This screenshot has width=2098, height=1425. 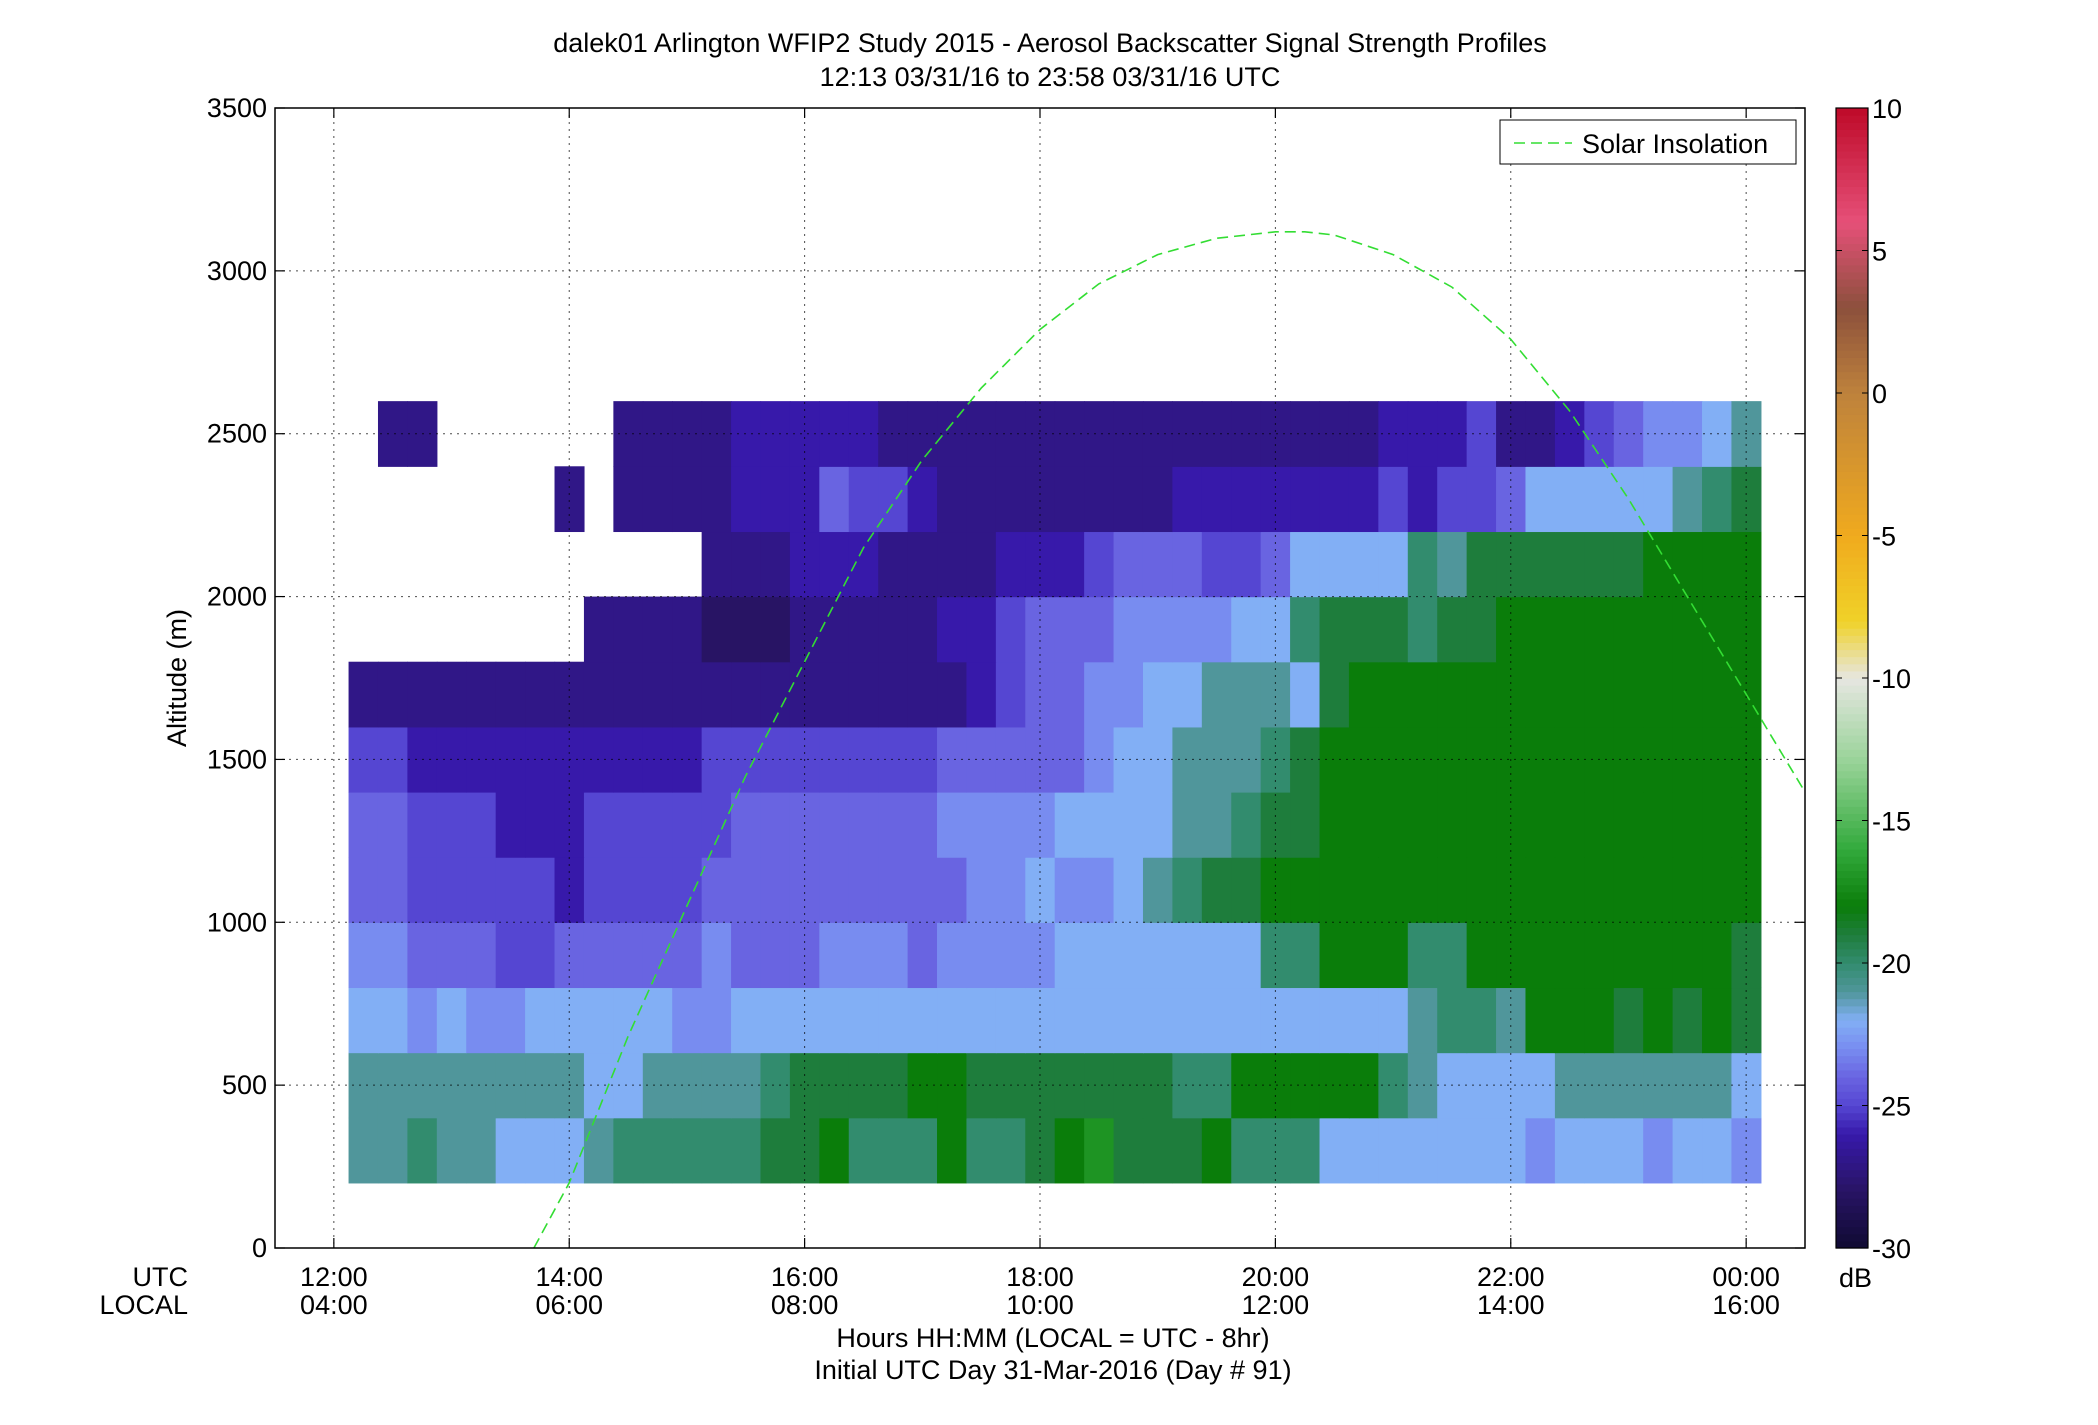 I want to click on x-tick-label-local: 04:00, so click(x=334, y=1305).